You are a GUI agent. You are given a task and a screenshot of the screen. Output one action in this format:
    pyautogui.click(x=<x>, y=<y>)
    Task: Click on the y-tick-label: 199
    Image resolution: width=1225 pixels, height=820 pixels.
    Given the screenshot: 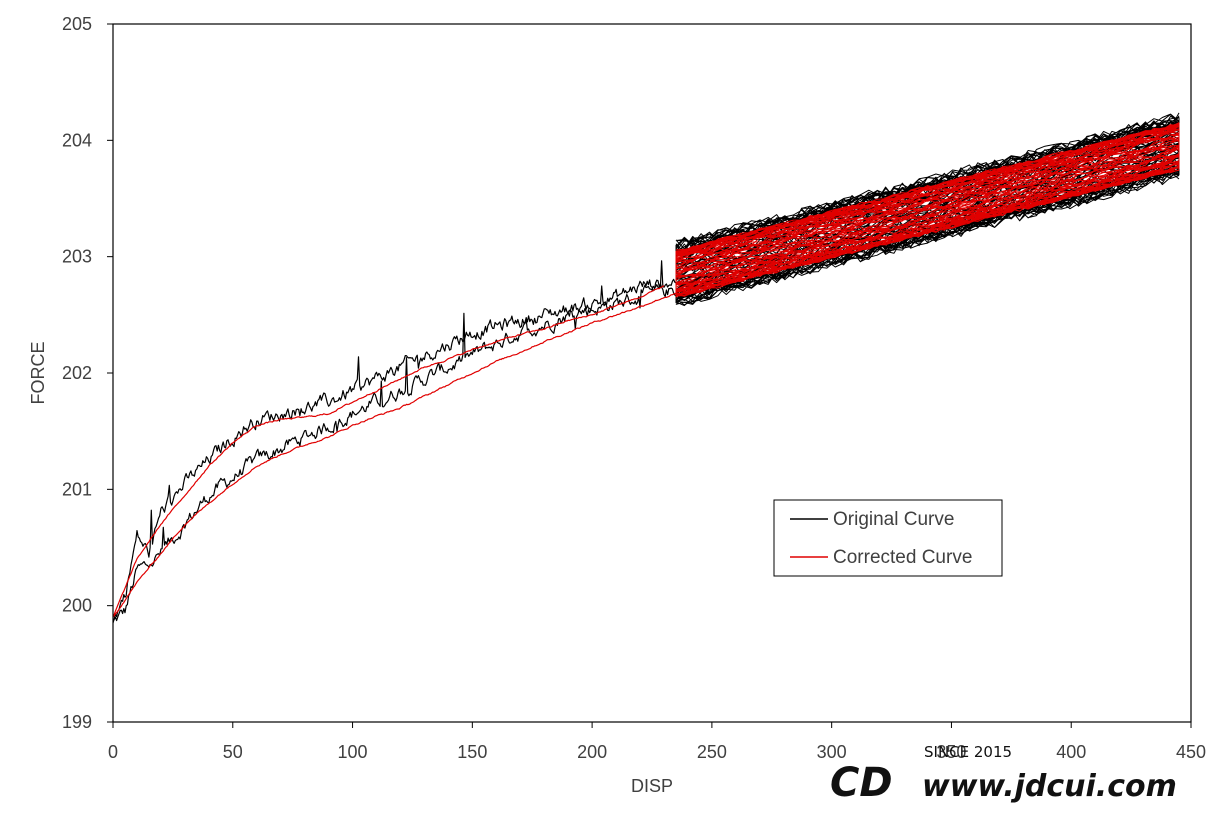 What is the action you would take?
    pyautogui.click(x=77, y=722)
    